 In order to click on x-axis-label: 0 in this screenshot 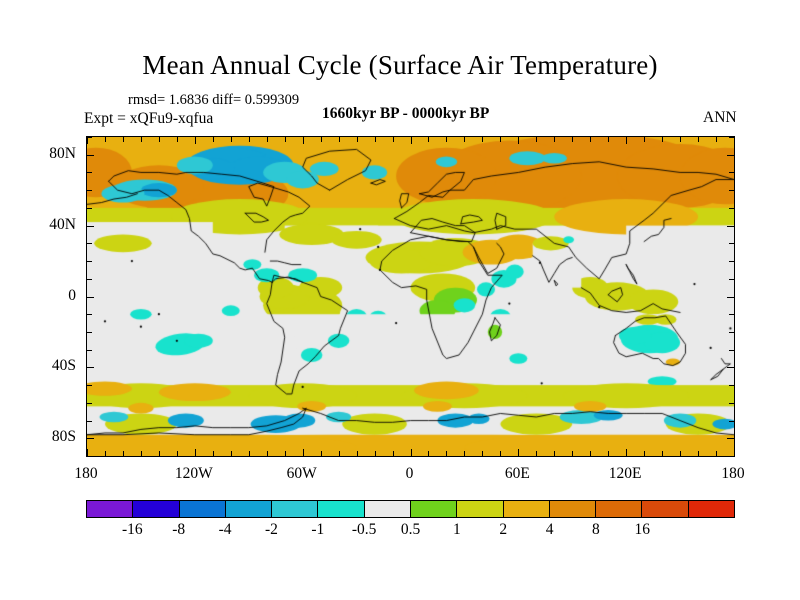, I will do `click(409, 473)`.